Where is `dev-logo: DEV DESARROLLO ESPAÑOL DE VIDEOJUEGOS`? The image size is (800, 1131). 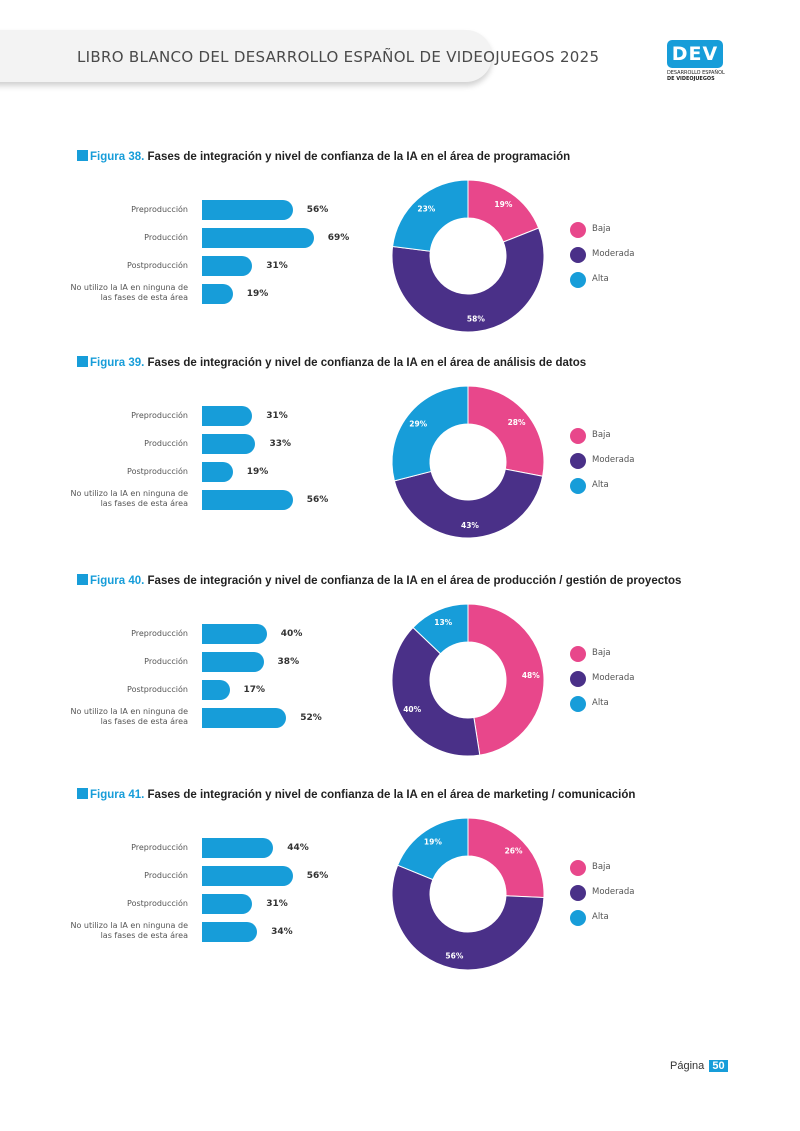 dev-logo: DEV DESARROLLO ESPAÑOL DE VIDEOJUEGOS is located at coordinates (696, 62).